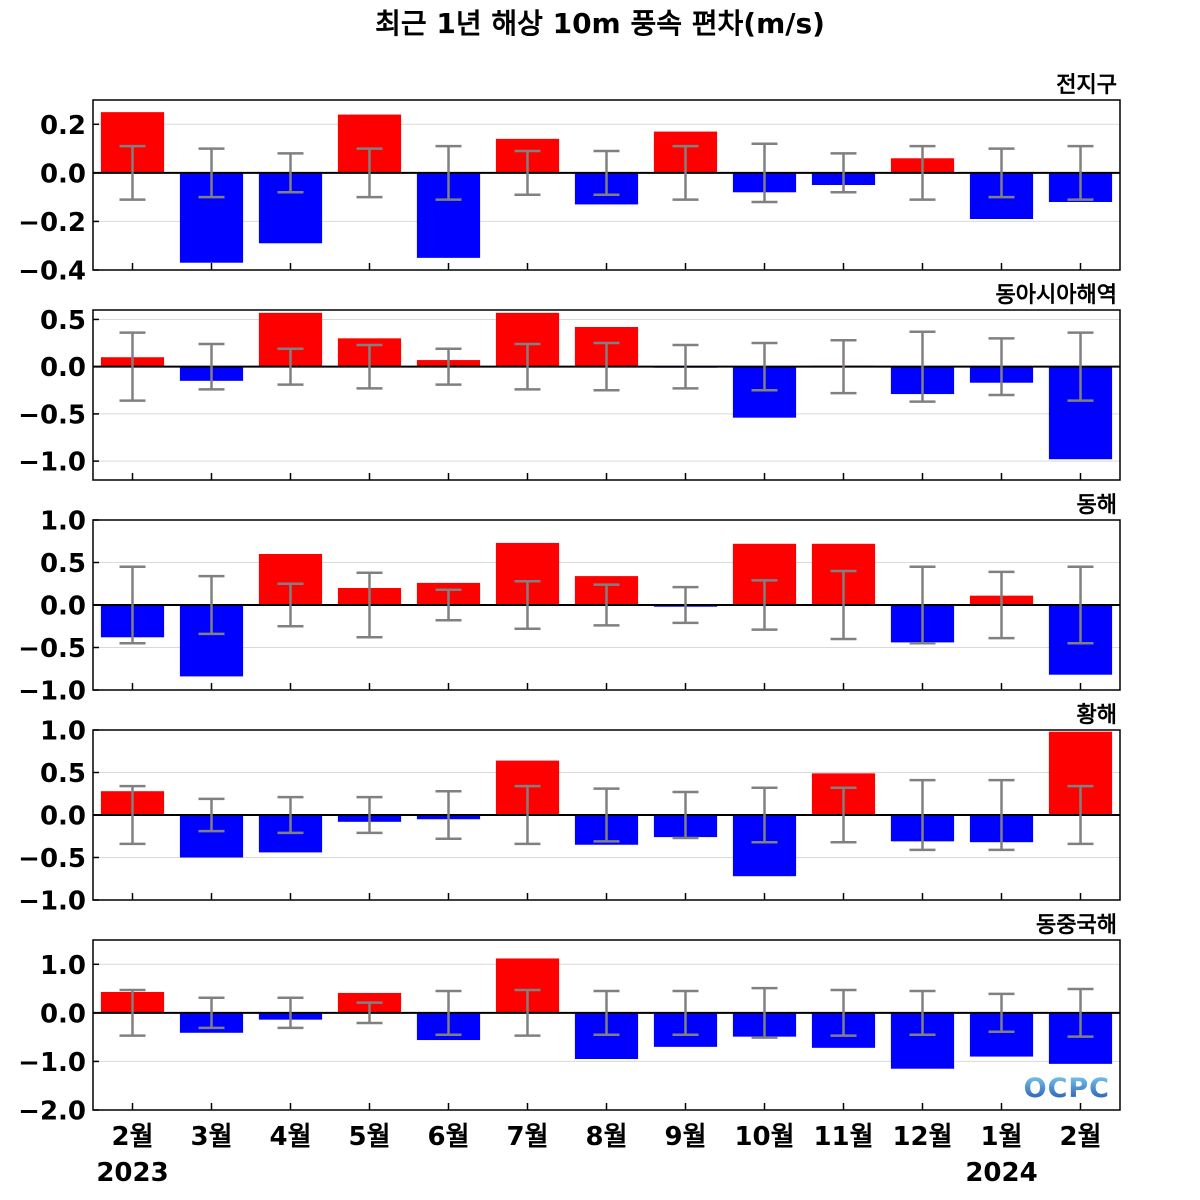 This screenshot has height=1200, width=1200. What do you see at coordinates (369, 1137) in the screenshot?
I see `x-tick-label: 5월` at bounding box center [369, 1137].